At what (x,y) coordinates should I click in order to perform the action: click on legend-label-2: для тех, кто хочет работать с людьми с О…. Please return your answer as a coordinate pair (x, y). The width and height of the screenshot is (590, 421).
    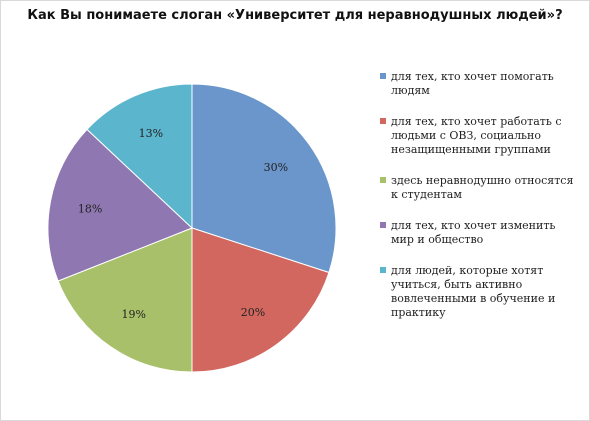
    Looking at the image, I should click on (476, 135).